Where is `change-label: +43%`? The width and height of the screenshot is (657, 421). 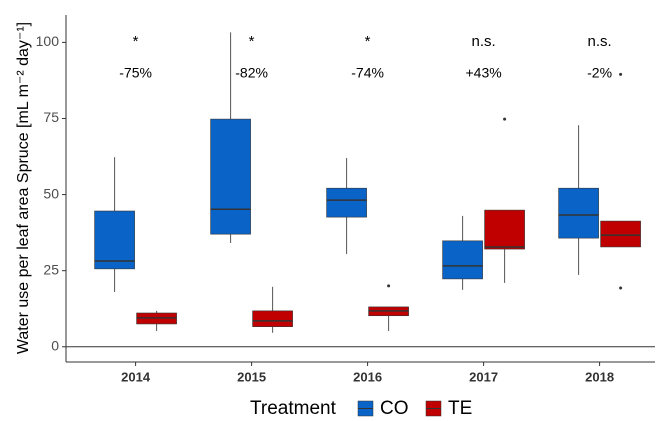
change-label: +43% is located at coordinates (483, 73).